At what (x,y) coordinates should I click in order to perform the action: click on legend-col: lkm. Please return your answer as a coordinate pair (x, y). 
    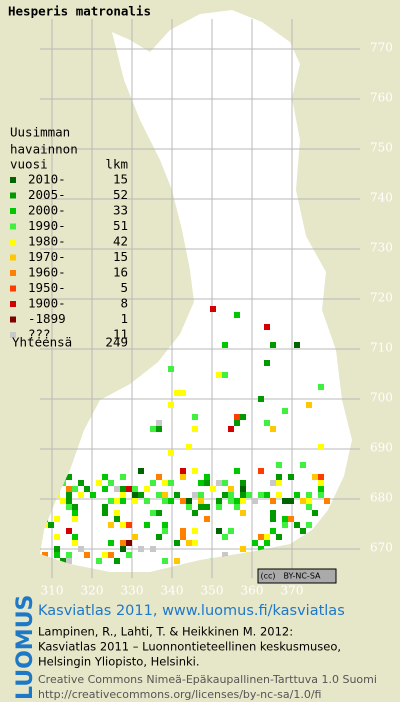
    Looking at the image, I should click on (116, 164).